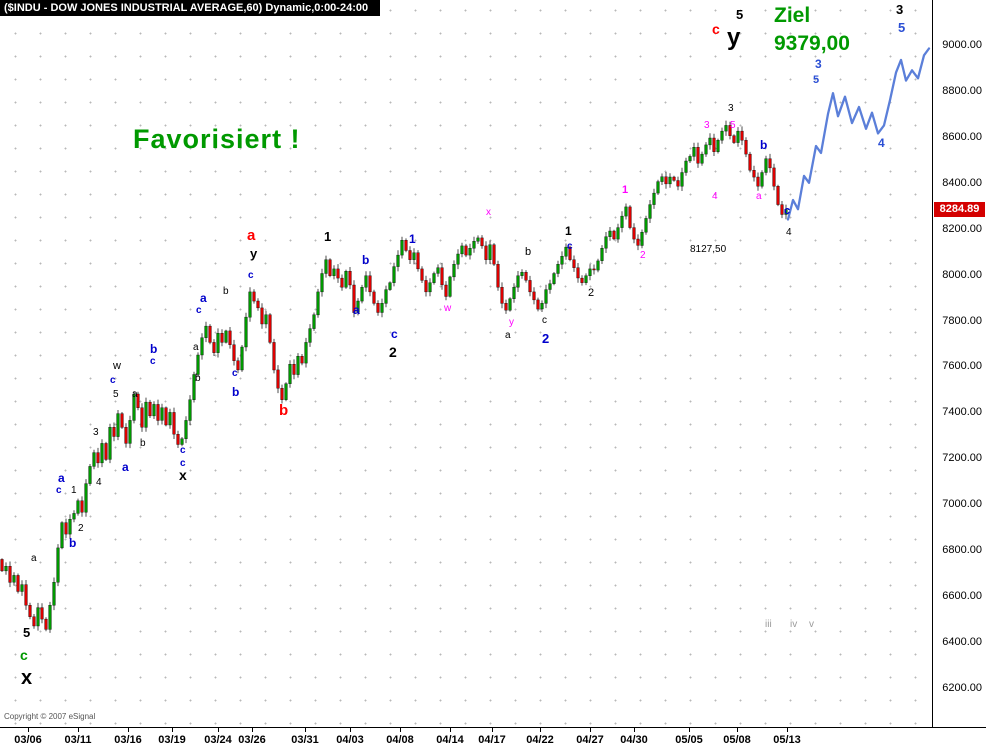 The image size is (986, 750). I want to click on price-tick-label: 7200.00, so click(962, 458).